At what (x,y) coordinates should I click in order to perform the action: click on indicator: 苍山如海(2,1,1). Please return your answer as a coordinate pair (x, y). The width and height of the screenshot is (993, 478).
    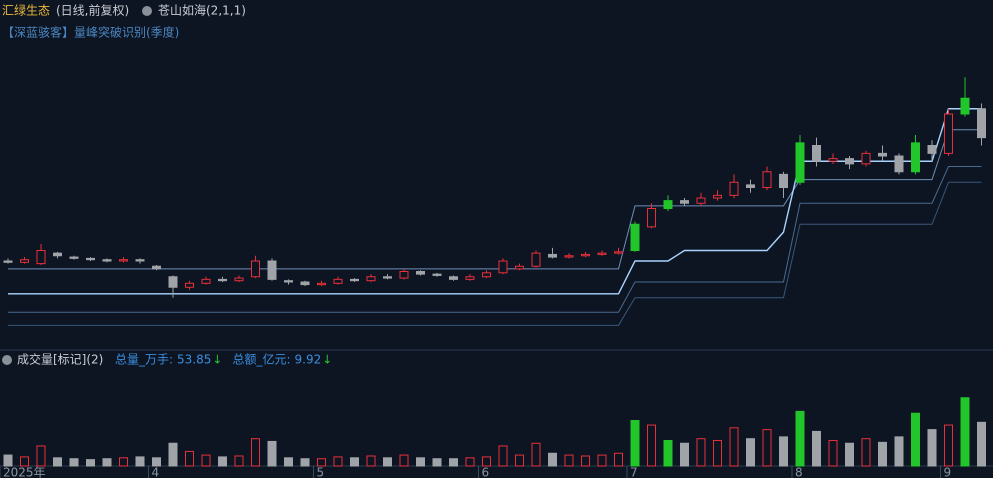
    Looking at the image, I should click on (202, 10).